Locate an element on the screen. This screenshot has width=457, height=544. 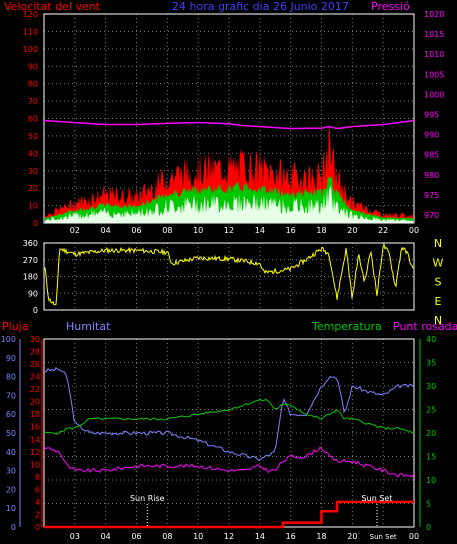
wind-x-tick-label: 22 is located at coordinates (383, 230).